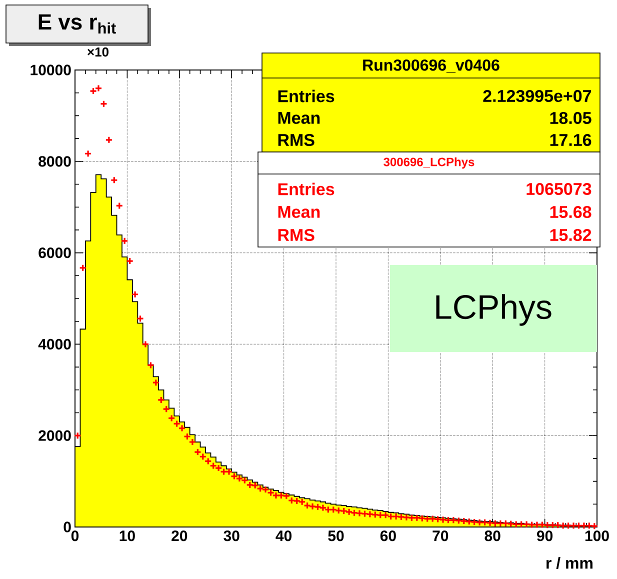  Describe the element at coordinates (571, 235) in the screenshot. I see `annotation: 15.82` at that location.